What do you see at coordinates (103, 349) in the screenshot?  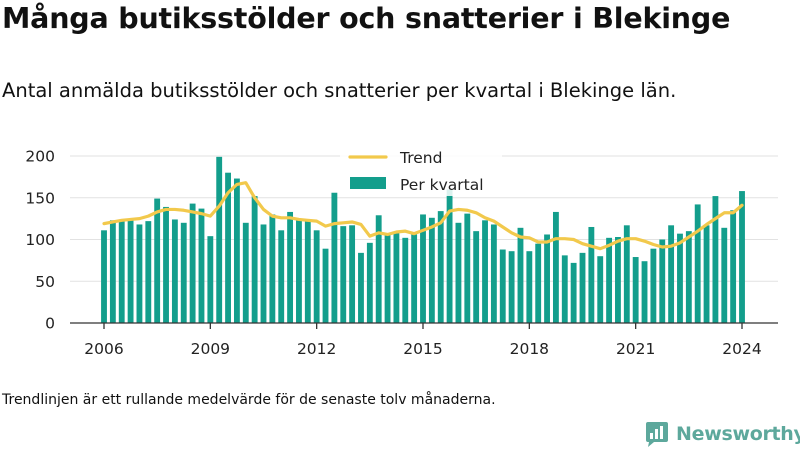 I see `x-tick-label: 2006` at bounding box center [103, 349].